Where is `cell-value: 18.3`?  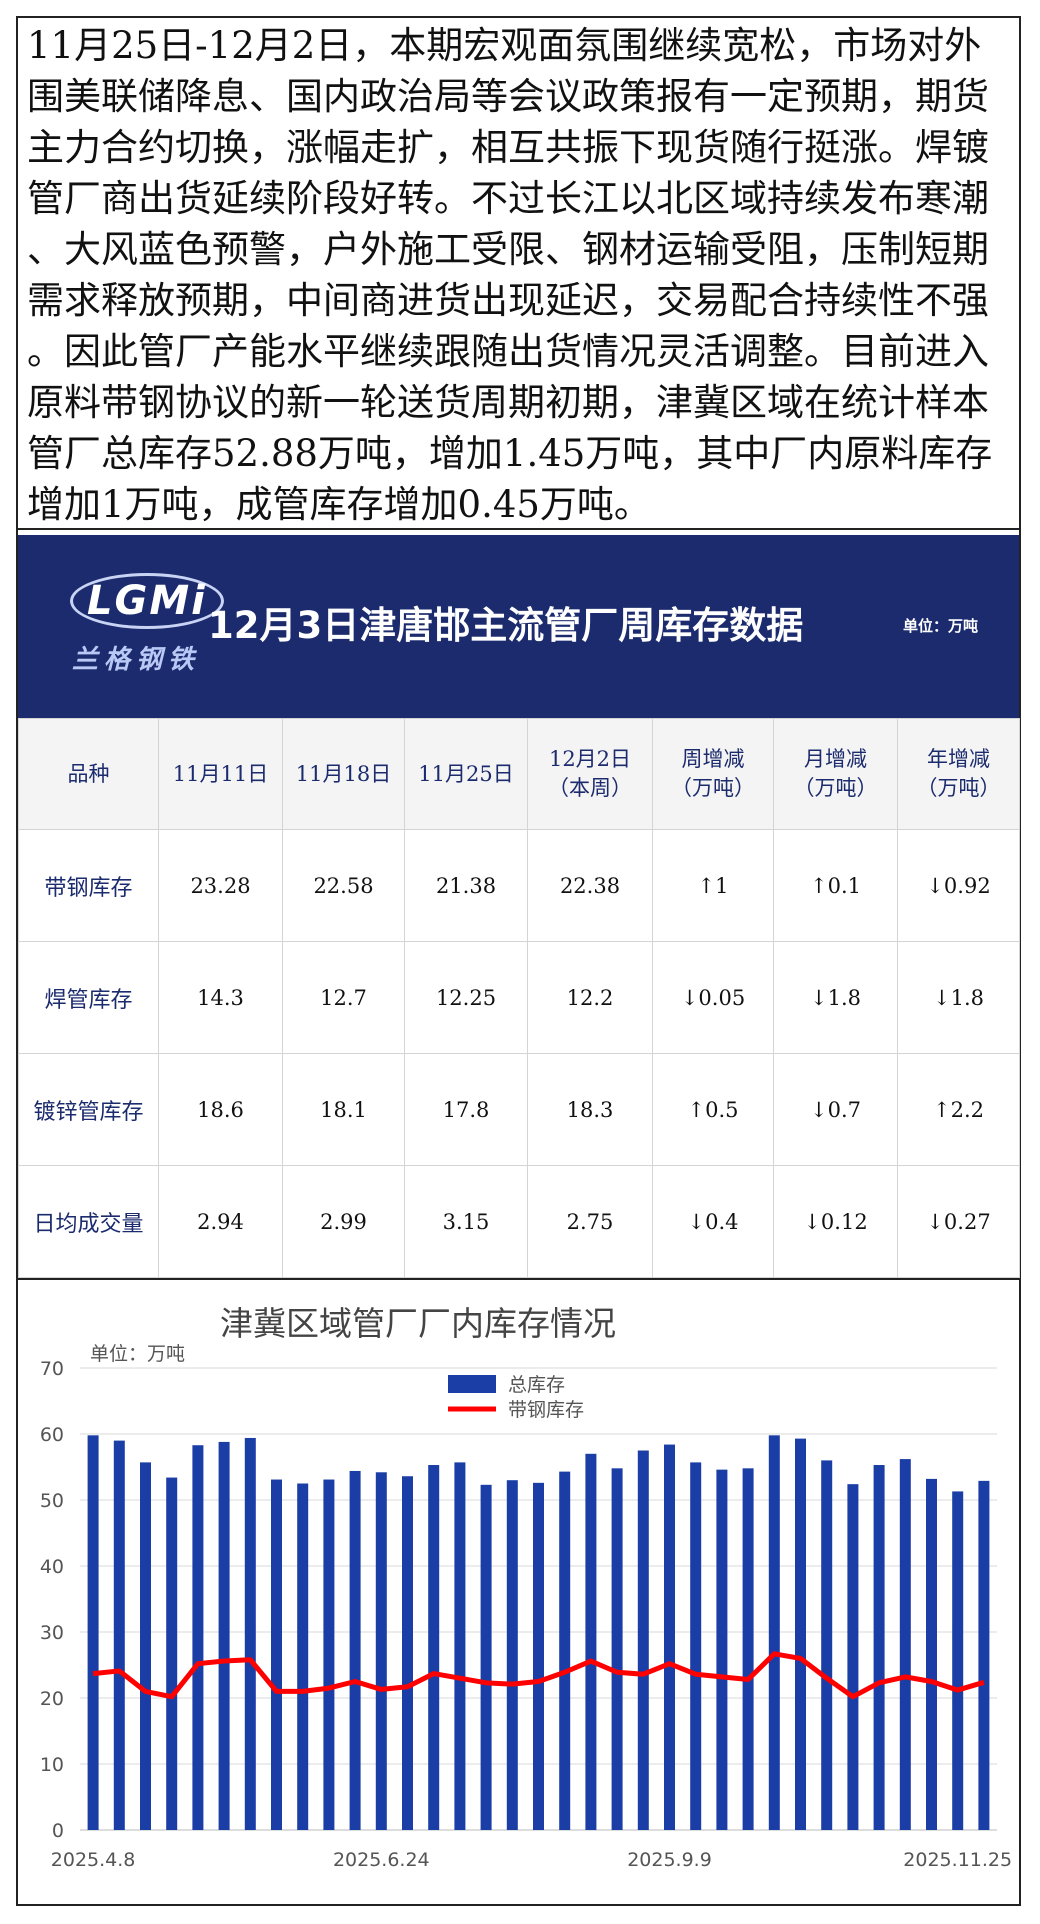
cell-value: 18.3 is located at coordinates (590, 1109).